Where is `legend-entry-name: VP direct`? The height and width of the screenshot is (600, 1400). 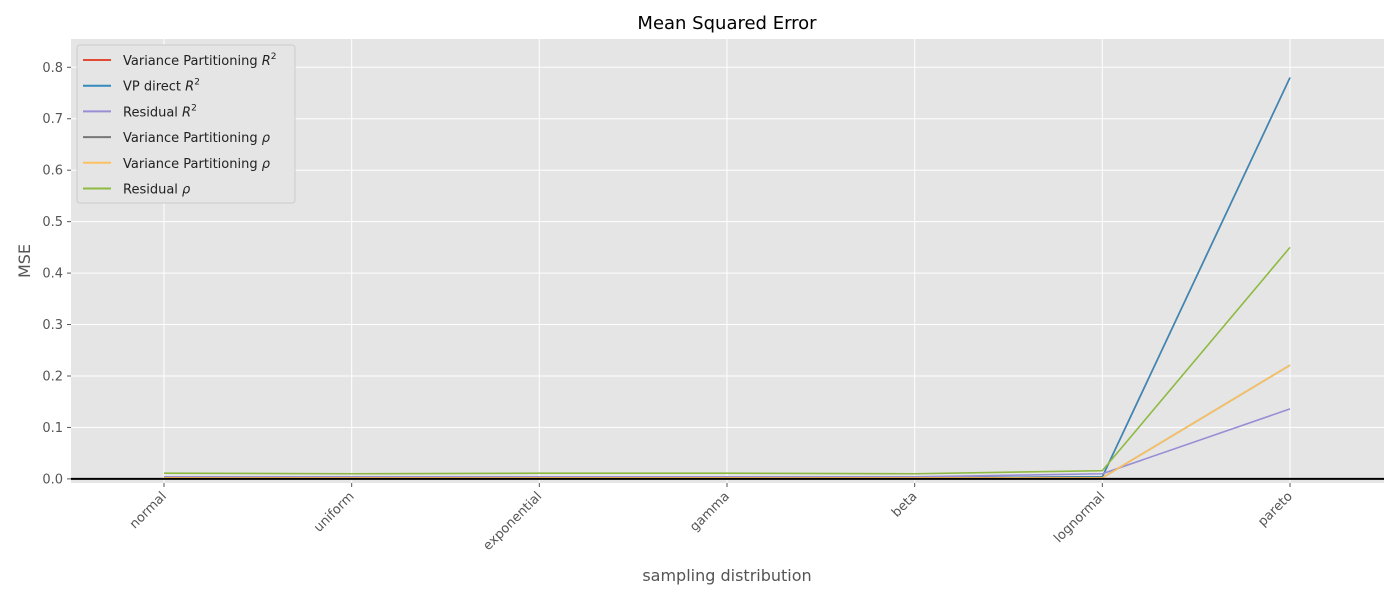 legend-entry-name: VP direct is located at coordinates (154, 87).